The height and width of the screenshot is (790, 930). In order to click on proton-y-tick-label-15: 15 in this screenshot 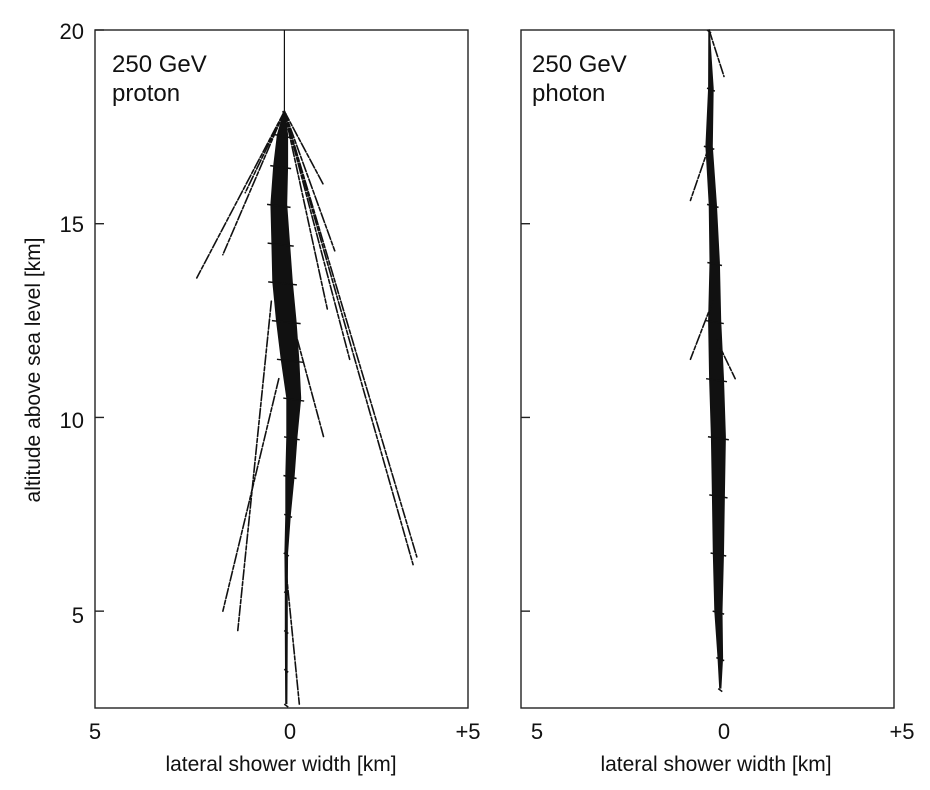, I will do `click(72, 224)`.